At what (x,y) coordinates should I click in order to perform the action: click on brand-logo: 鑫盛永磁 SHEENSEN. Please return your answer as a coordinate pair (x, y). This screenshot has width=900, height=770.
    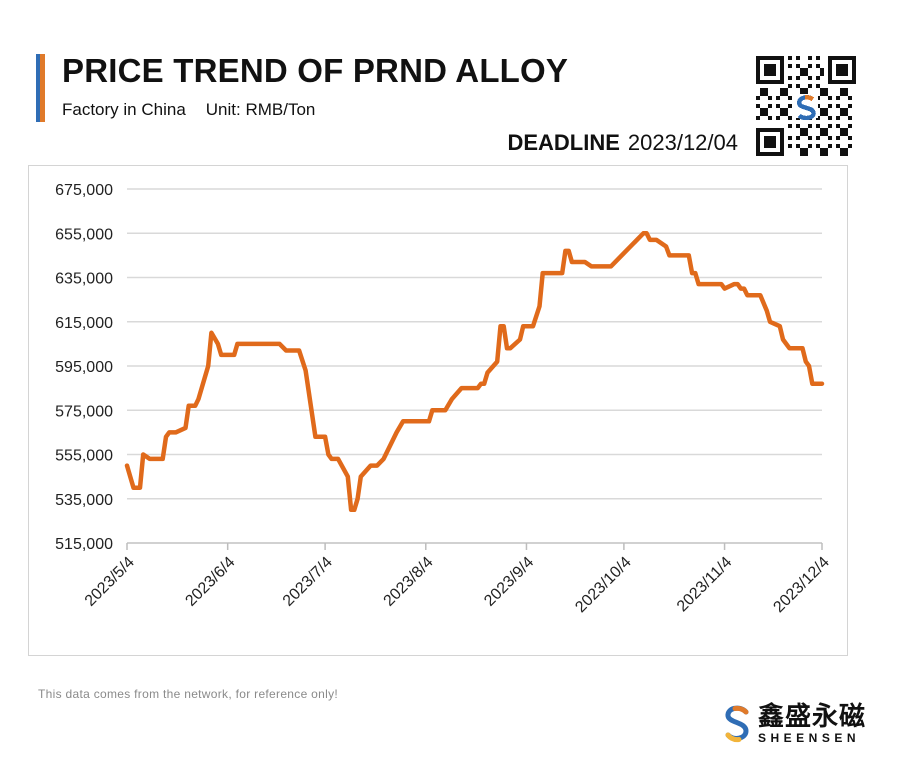
    Looking at the image, I should click on (794, 723).